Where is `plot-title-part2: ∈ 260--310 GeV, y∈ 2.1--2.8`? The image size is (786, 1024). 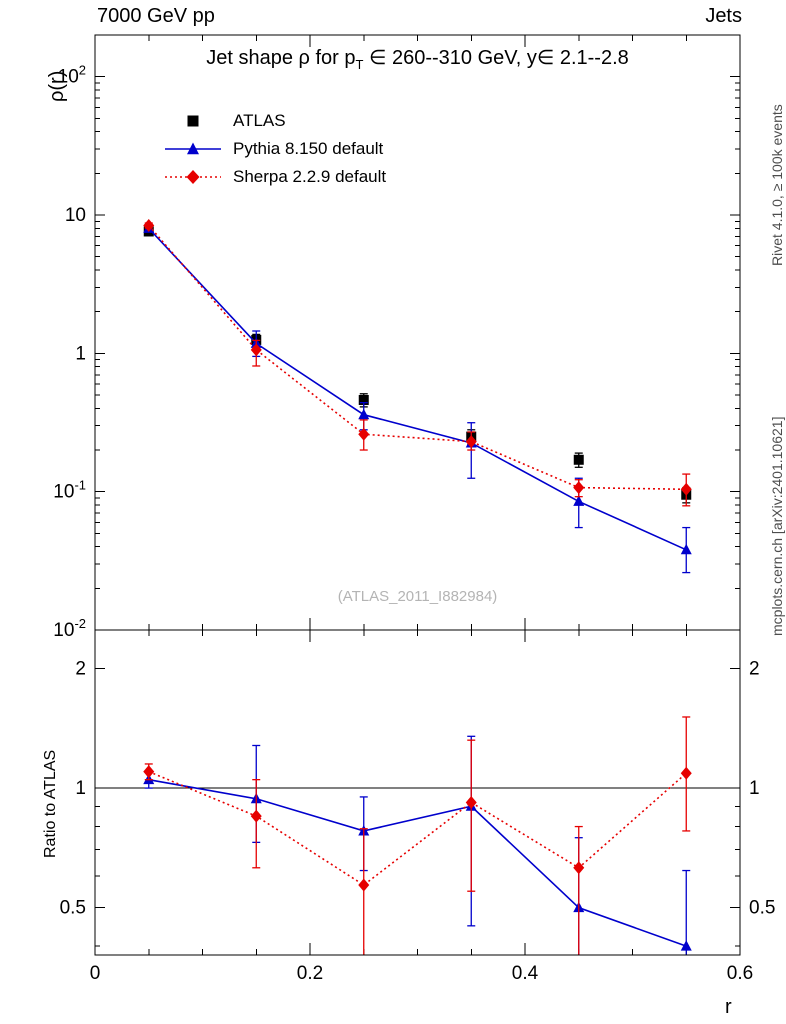
plot-title-part2: ∈ 260--310 GeV, y∈ 2.1--2.8 is located at coordinates (496, 58).